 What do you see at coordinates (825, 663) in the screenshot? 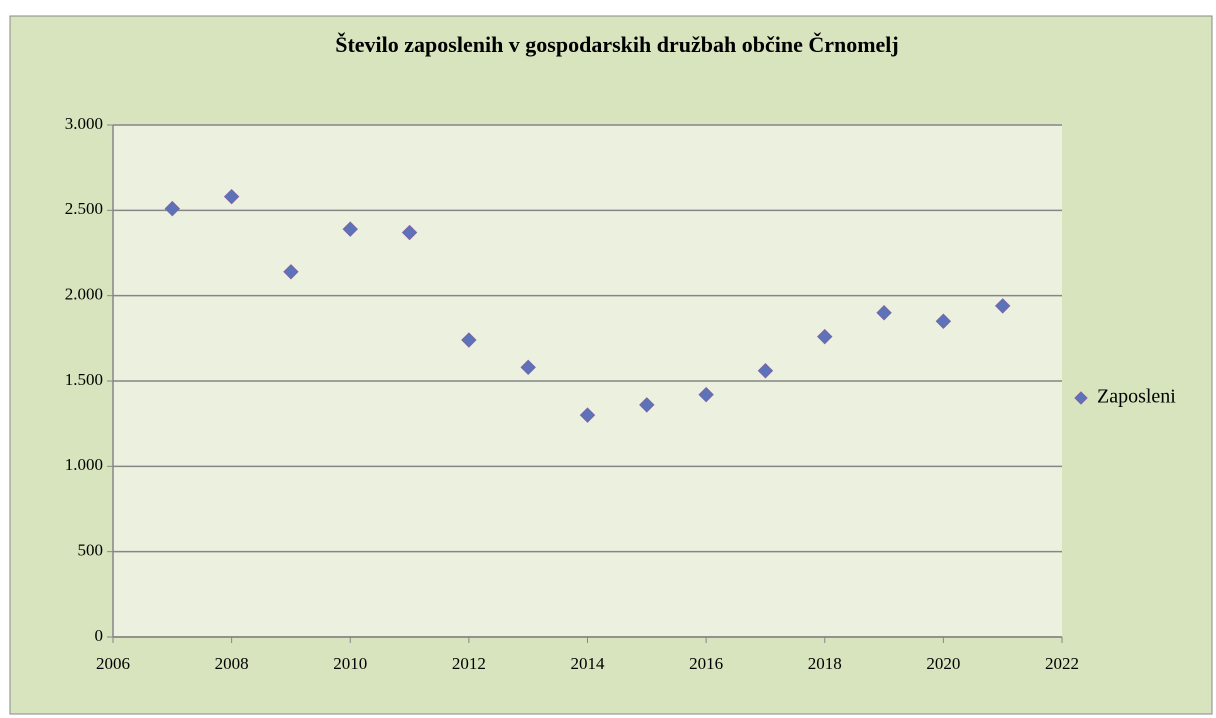
I see `x-tick-label: 2018` at bounding box center [825, 663].